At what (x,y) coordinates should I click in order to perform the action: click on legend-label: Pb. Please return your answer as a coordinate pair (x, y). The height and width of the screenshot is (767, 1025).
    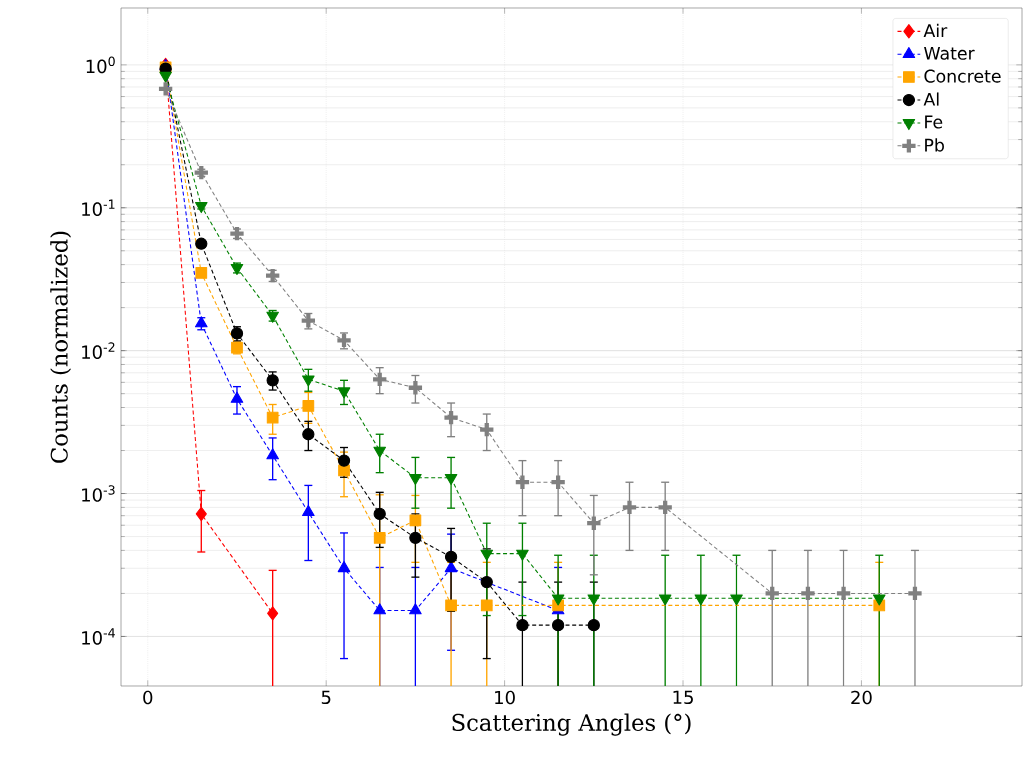
    Looking at the image, I should click on (934, 145).